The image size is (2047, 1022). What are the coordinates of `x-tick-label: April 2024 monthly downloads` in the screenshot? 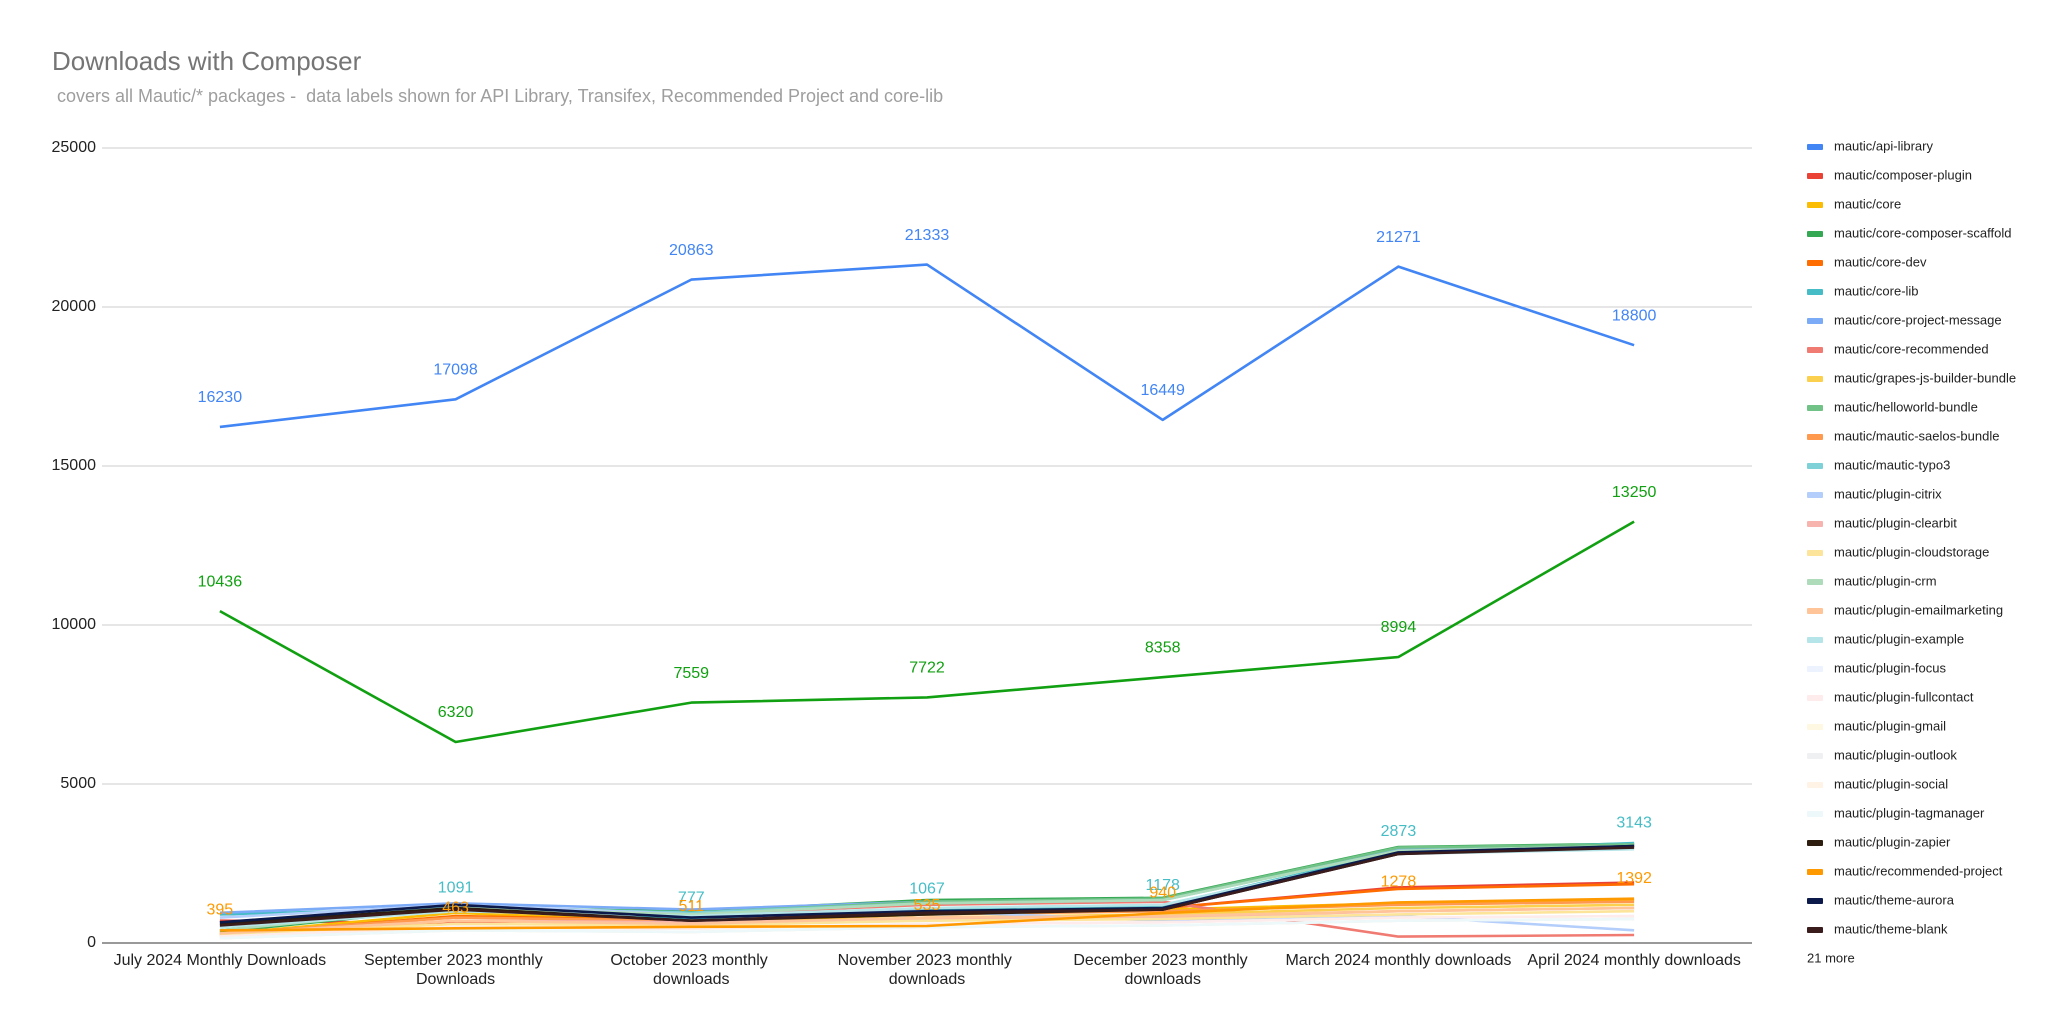 It's located at (1633, 960).